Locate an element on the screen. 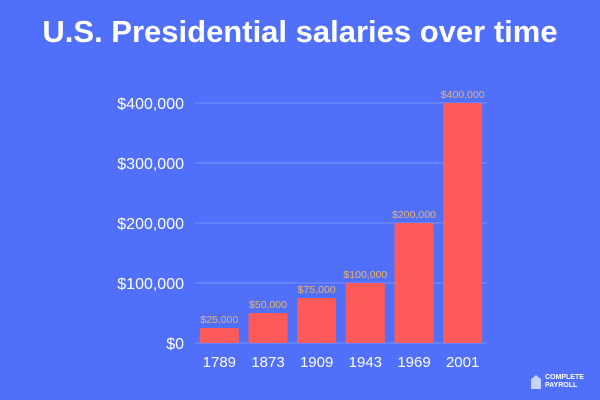 Image resolution: width=600 pixels, height=400 pixels. bar-2001 is located at coordinates (463, 223).